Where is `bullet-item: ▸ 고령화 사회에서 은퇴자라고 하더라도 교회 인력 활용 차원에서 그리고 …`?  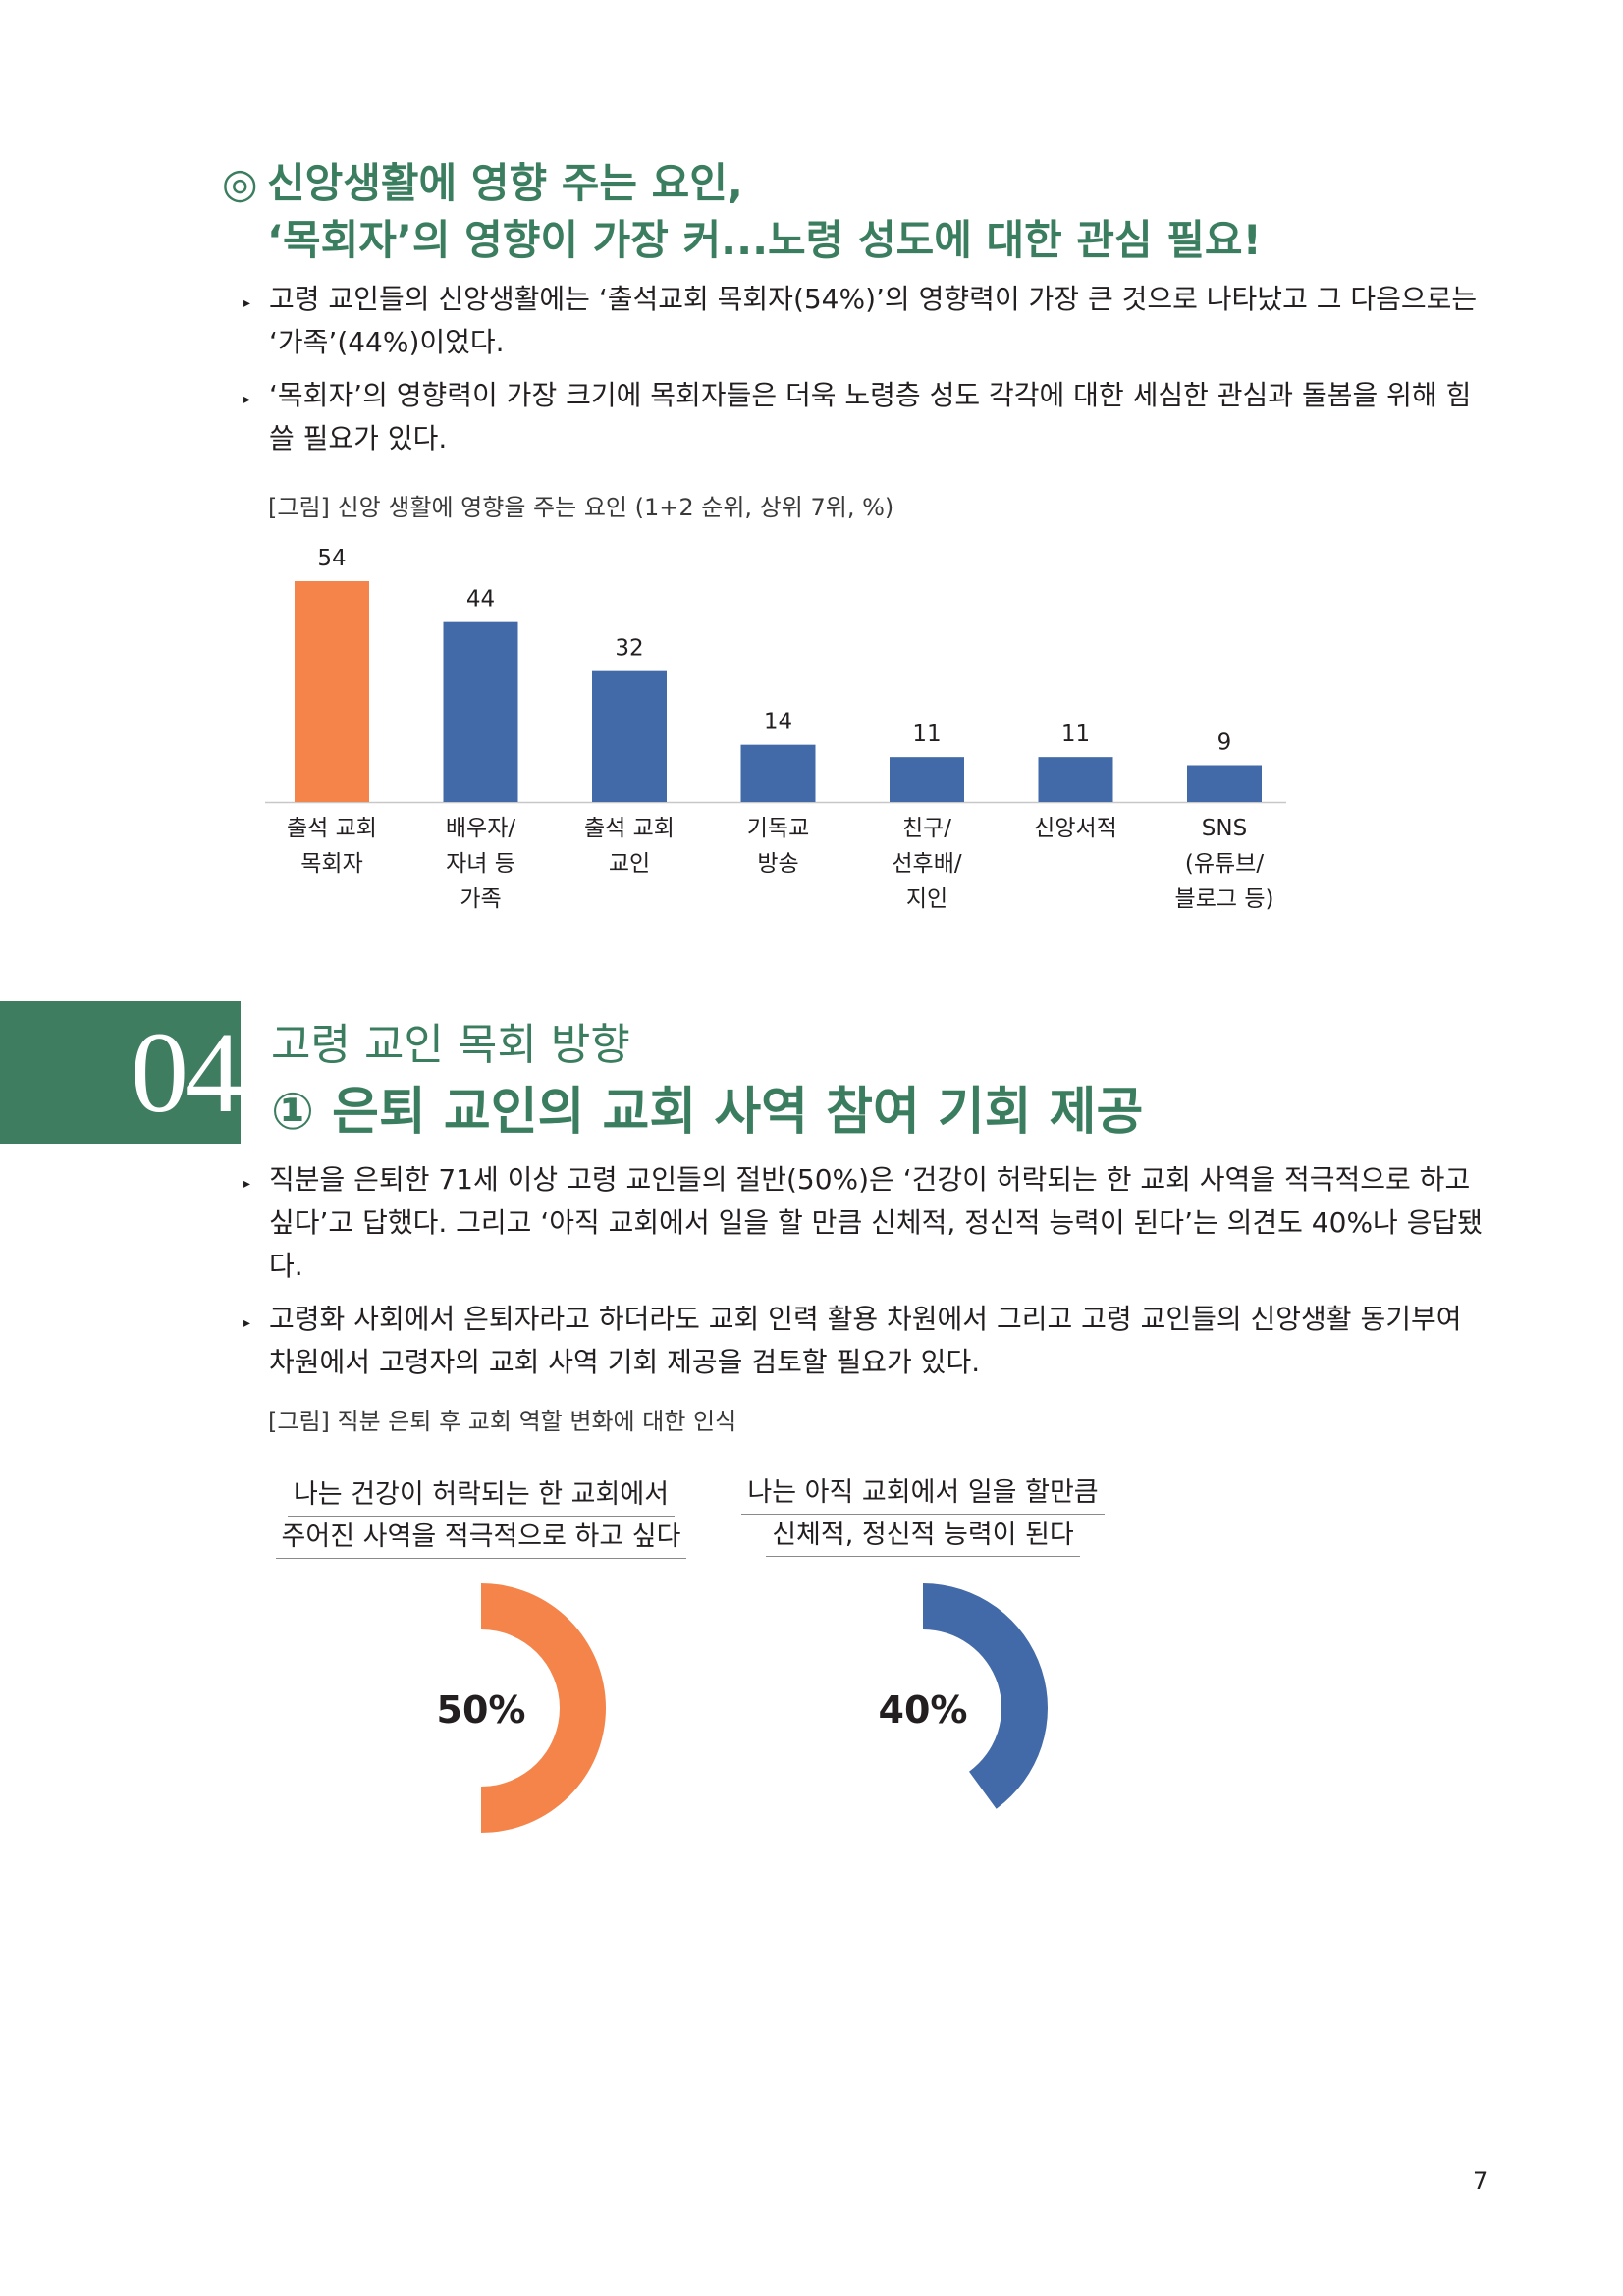
bullet-item: ▸ 고령화 사회에서 은퇴자라고 하더라도 교회 인력 활용 차원에서 그리고 … is located at coordinates (852, 1340).